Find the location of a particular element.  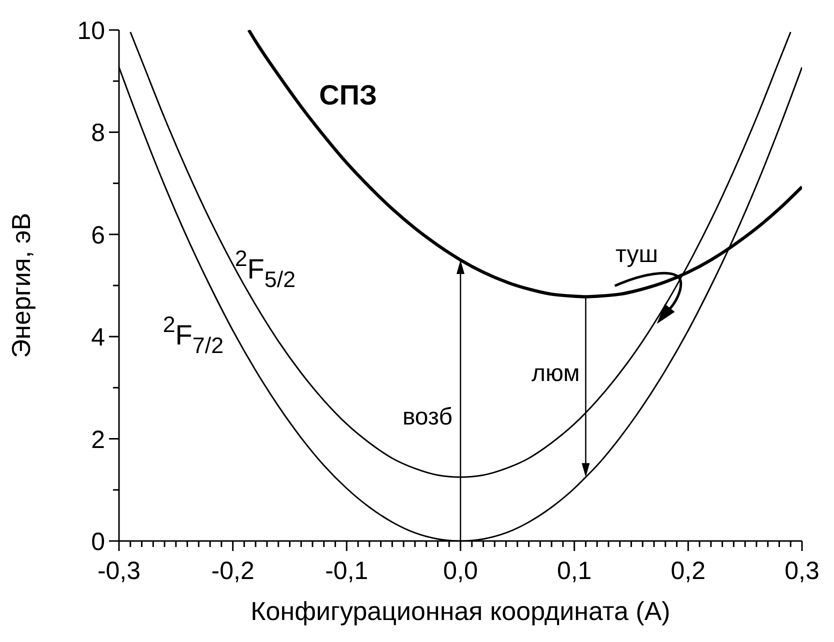

x-tick-label: 0,2 is located at coordinates (688, 571).